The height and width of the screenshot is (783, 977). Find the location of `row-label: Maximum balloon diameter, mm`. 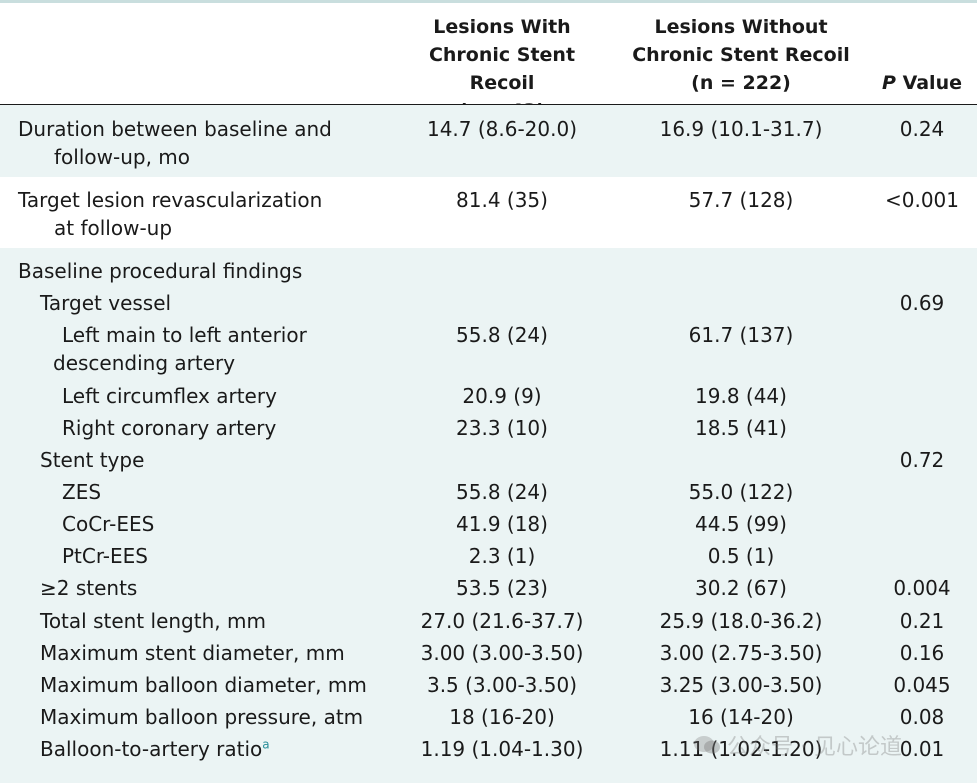

row-label: Maximum balloon diameter, mm is located at coordinates (215, 685).